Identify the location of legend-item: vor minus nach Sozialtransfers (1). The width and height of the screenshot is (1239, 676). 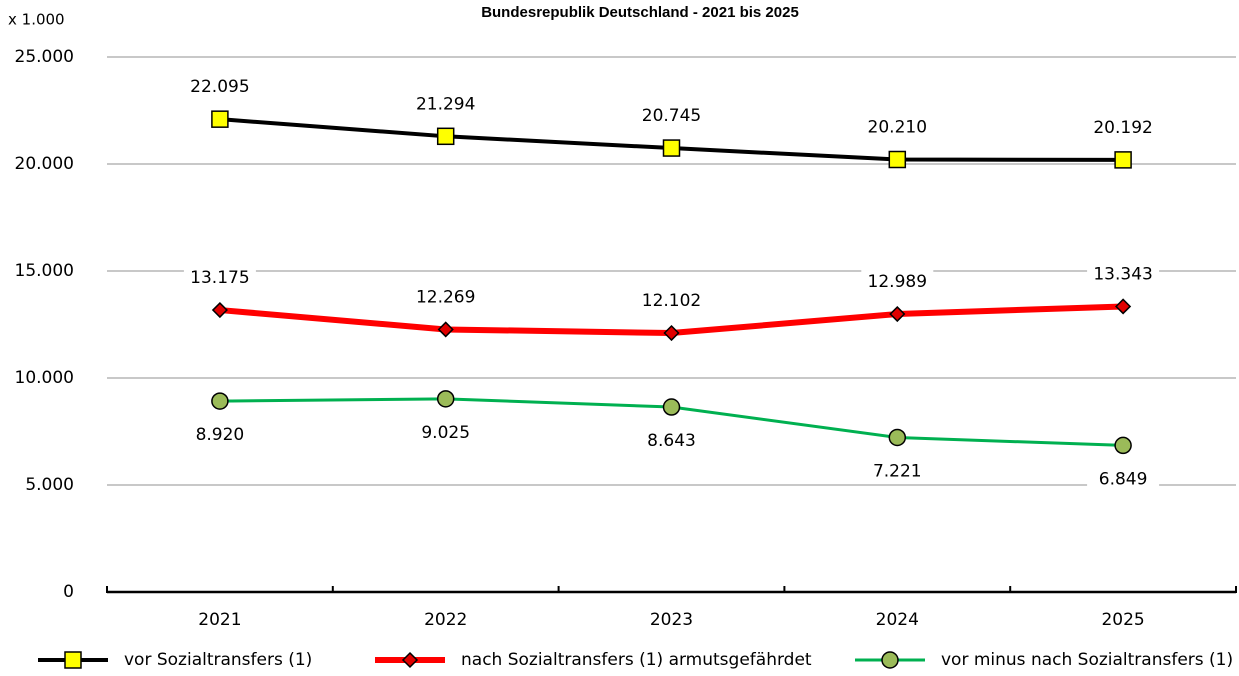
(1044, 660).